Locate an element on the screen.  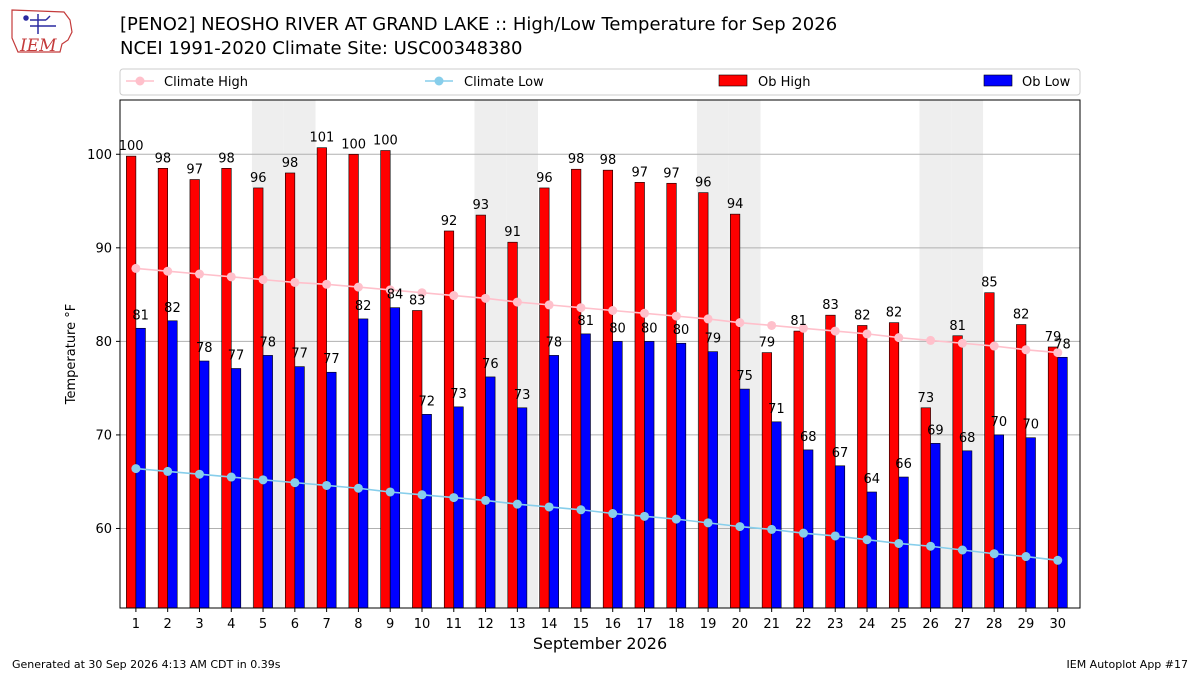
ob-high-value-label: 79 is located at coordinates (1053, 337).